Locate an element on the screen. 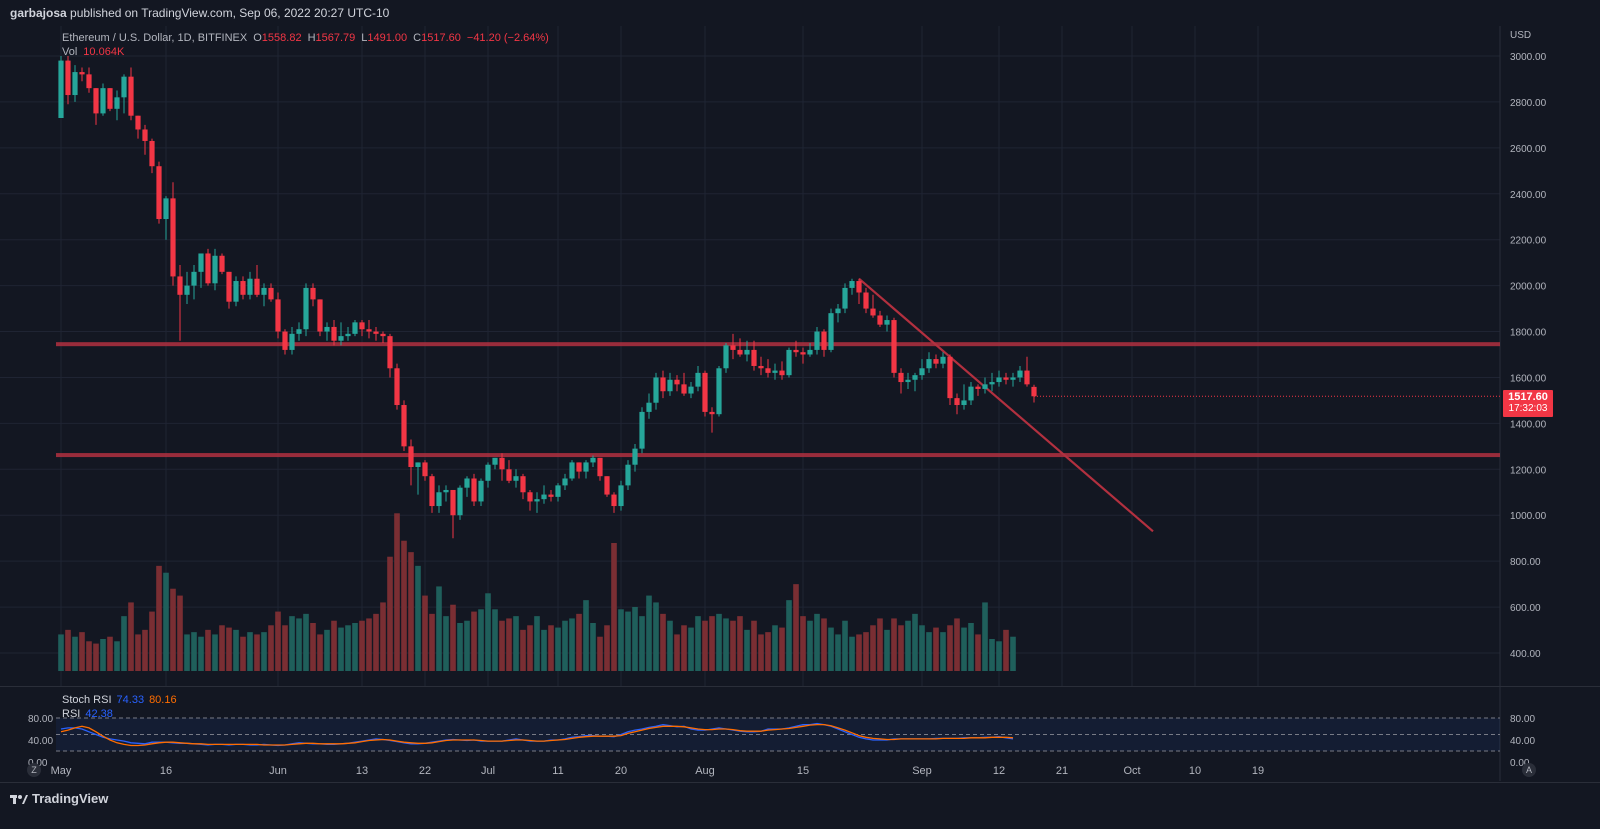 This screenshot has height=829, width=1600. price-axis-label: 1600.00 is located at coordinates (1528, 378).